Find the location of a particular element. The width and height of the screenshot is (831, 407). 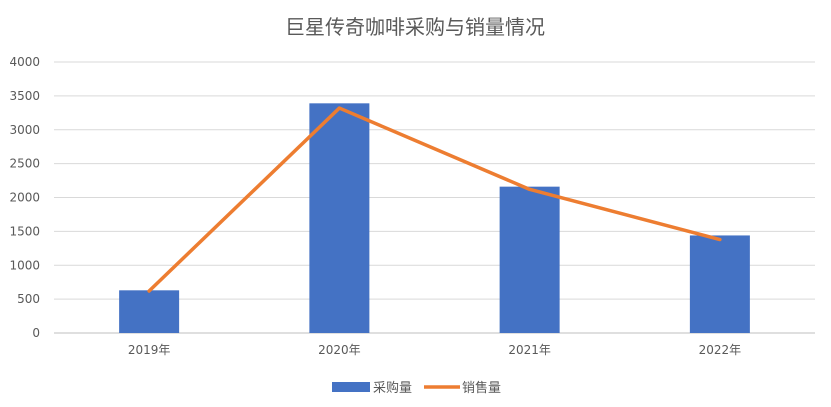

y-tick-label: 3500 is located at coordinates (24, 96).